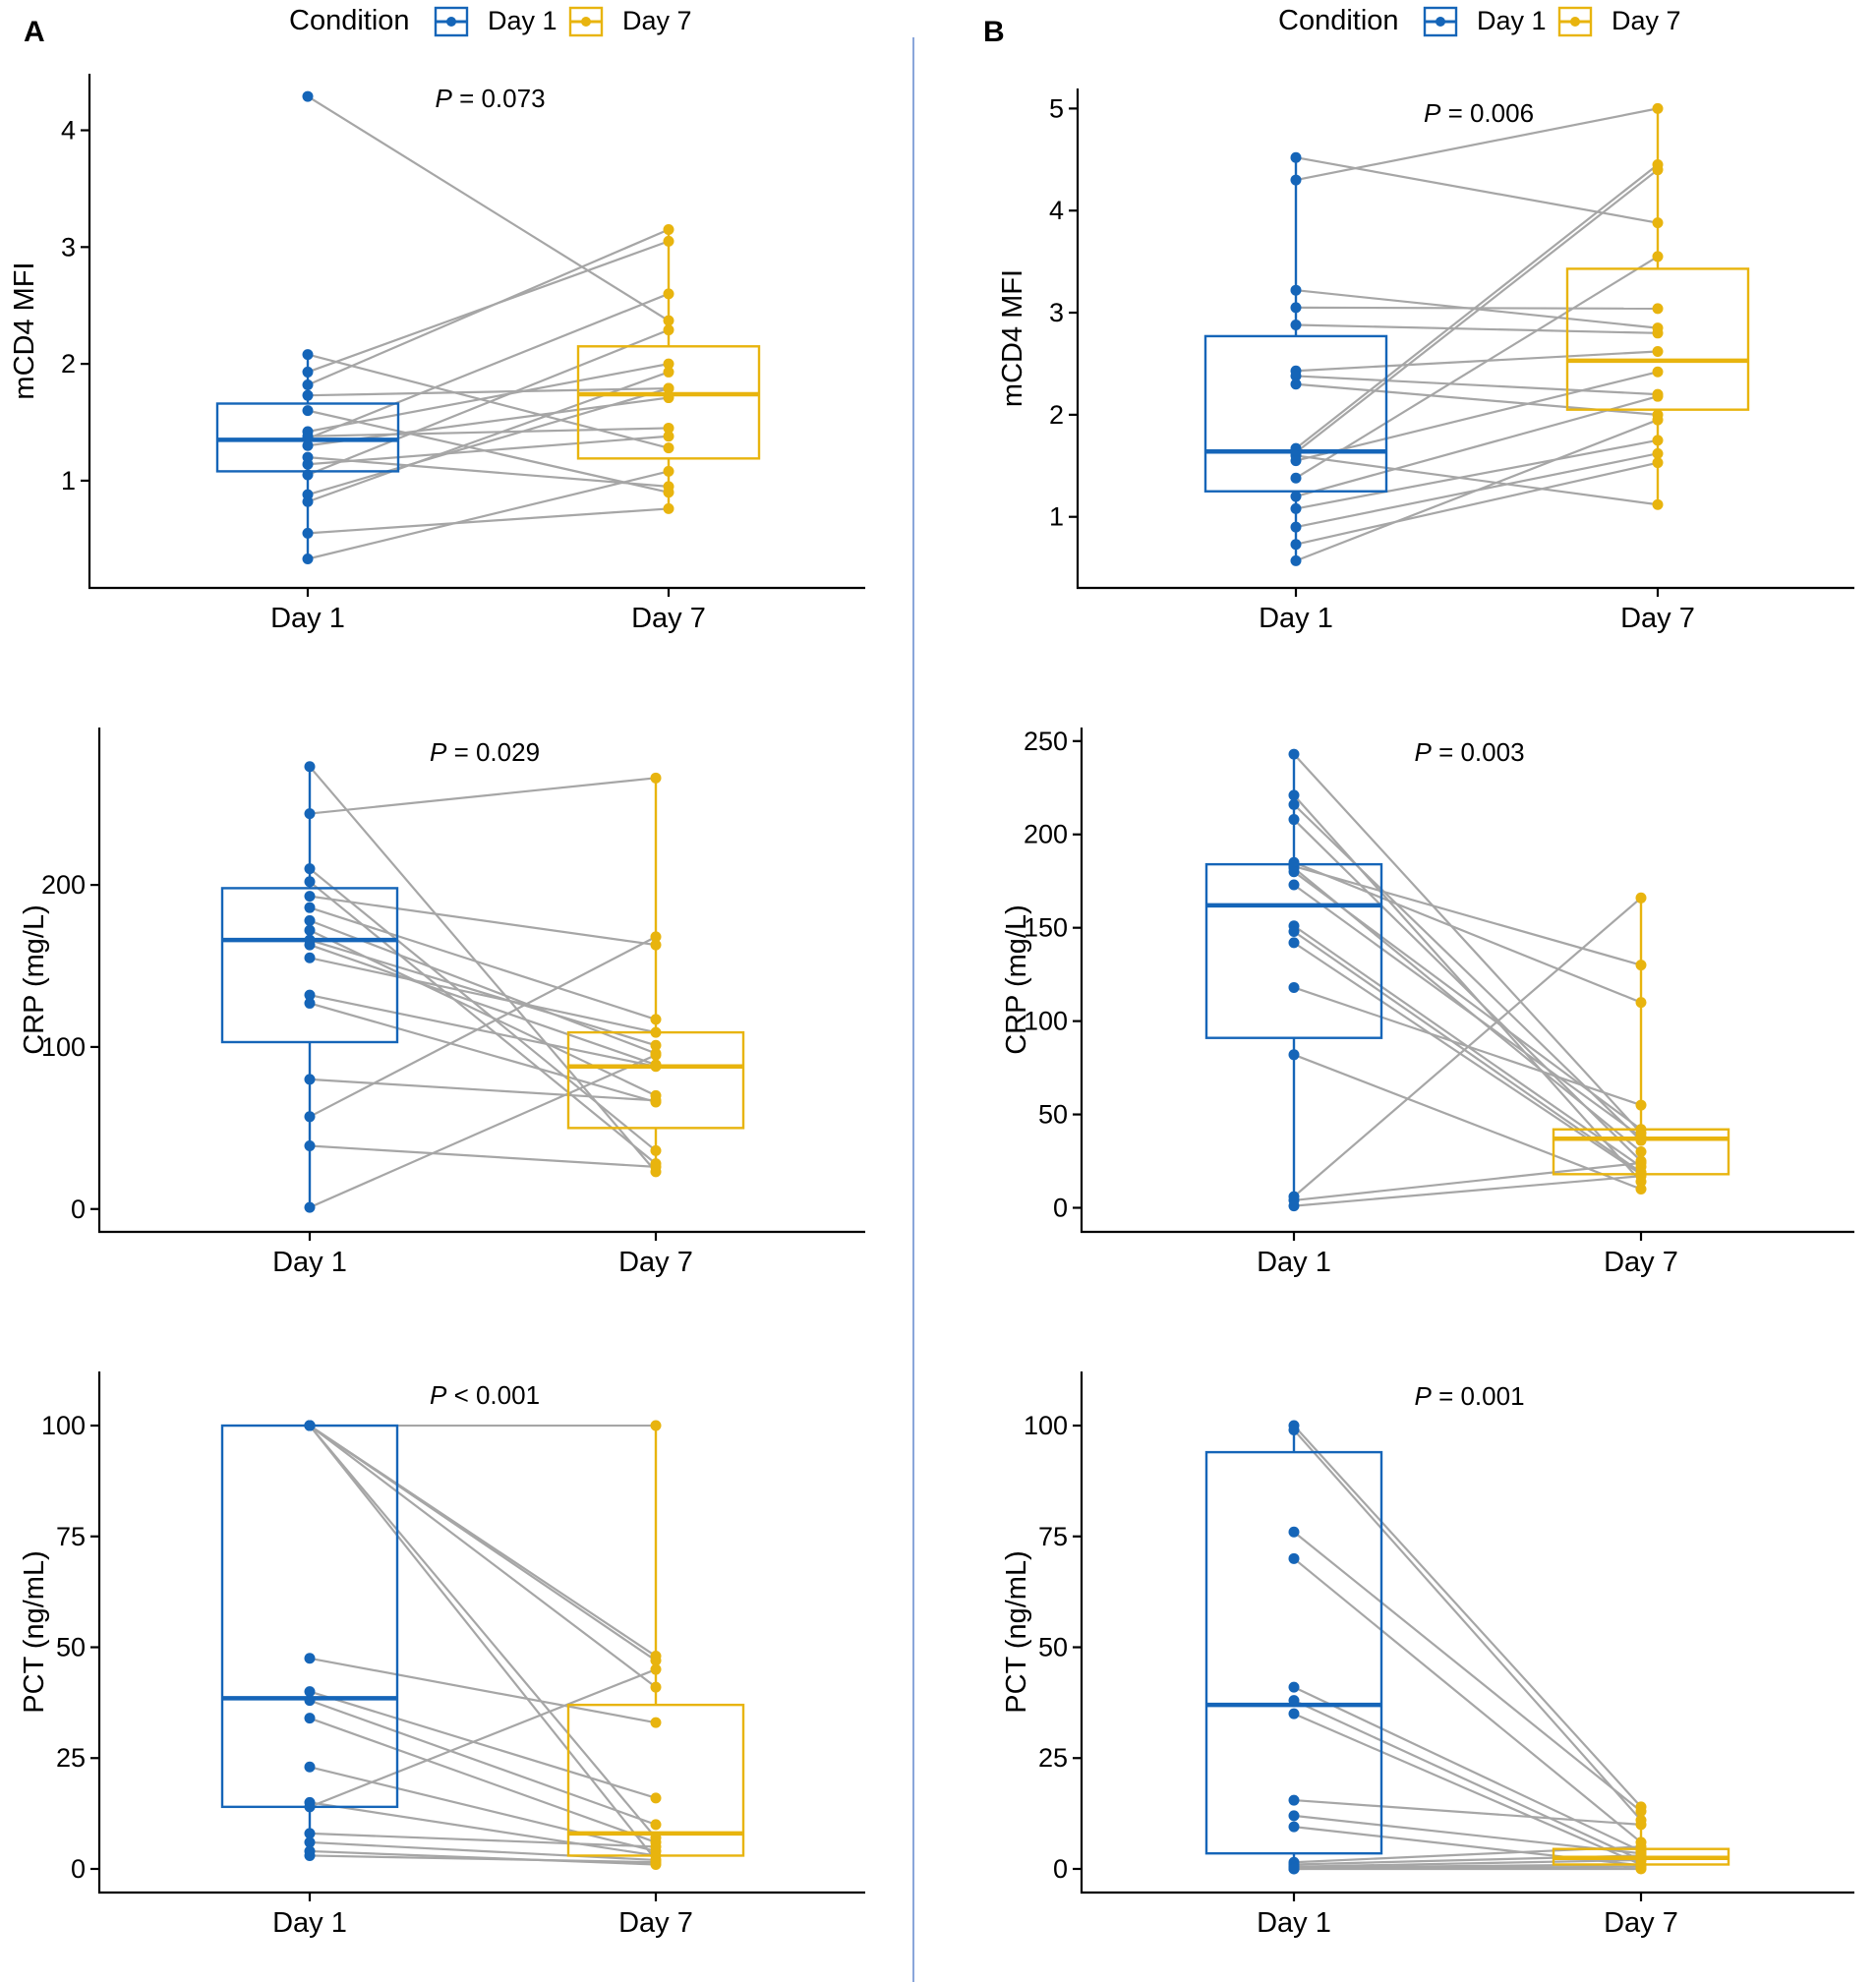 This screenshot has height=1982, width=1876. I want to click on y-tick-label: 50, so click(1053, 1647).